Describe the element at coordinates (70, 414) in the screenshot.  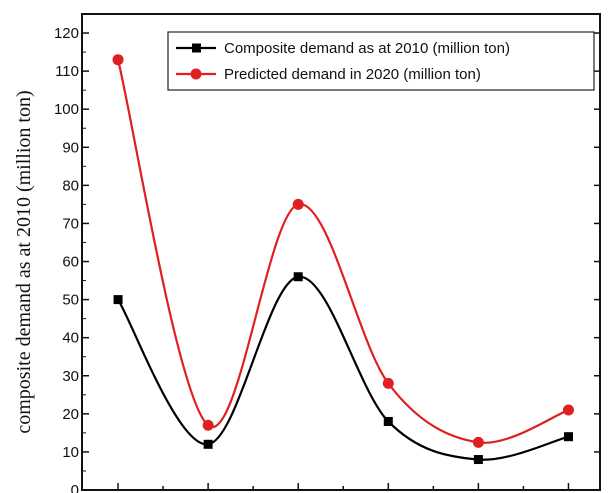
I see `y-tick-label: 20` at that location.